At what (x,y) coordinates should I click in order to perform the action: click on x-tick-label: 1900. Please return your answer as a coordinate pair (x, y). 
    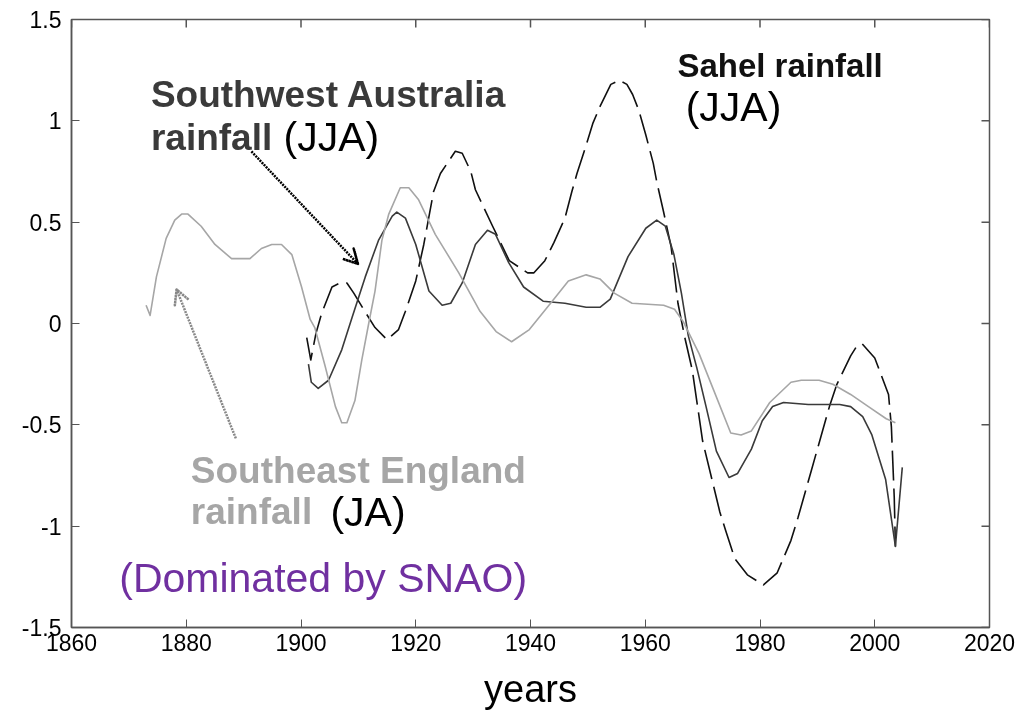
    Looking at the image, I should click on (301, 642).